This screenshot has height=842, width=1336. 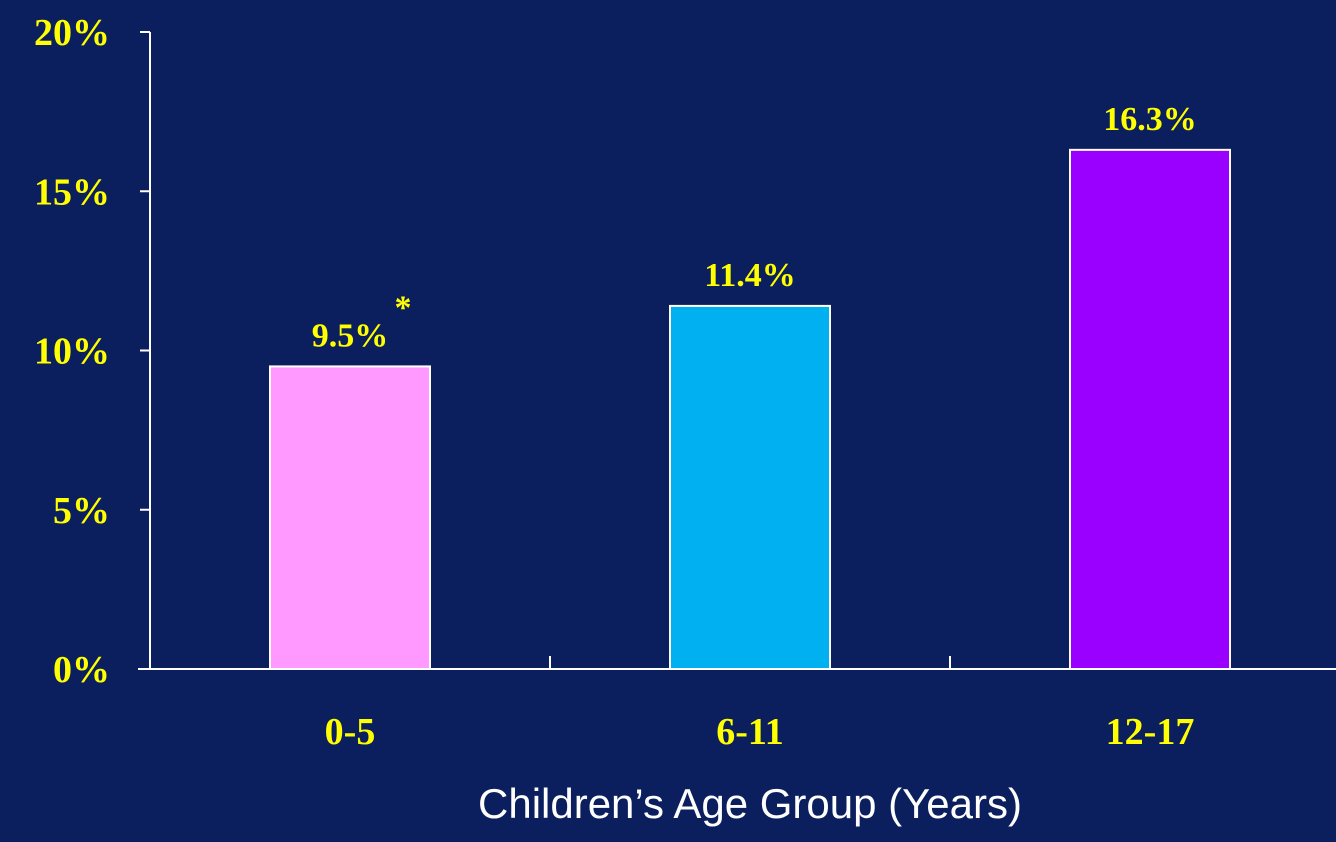 What do you see at coordinates (350, 335) in the screenshot?
I see `data-label: 9.5%` at bounding box center [350, 335].